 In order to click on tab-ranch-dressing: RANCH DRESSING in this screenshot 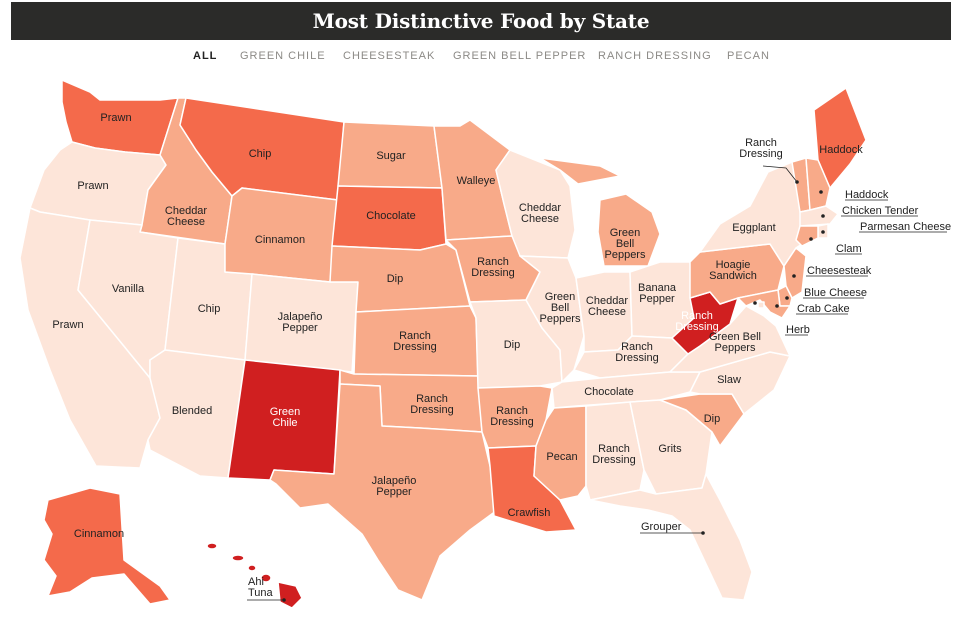, I will do `click(655, 56)`.